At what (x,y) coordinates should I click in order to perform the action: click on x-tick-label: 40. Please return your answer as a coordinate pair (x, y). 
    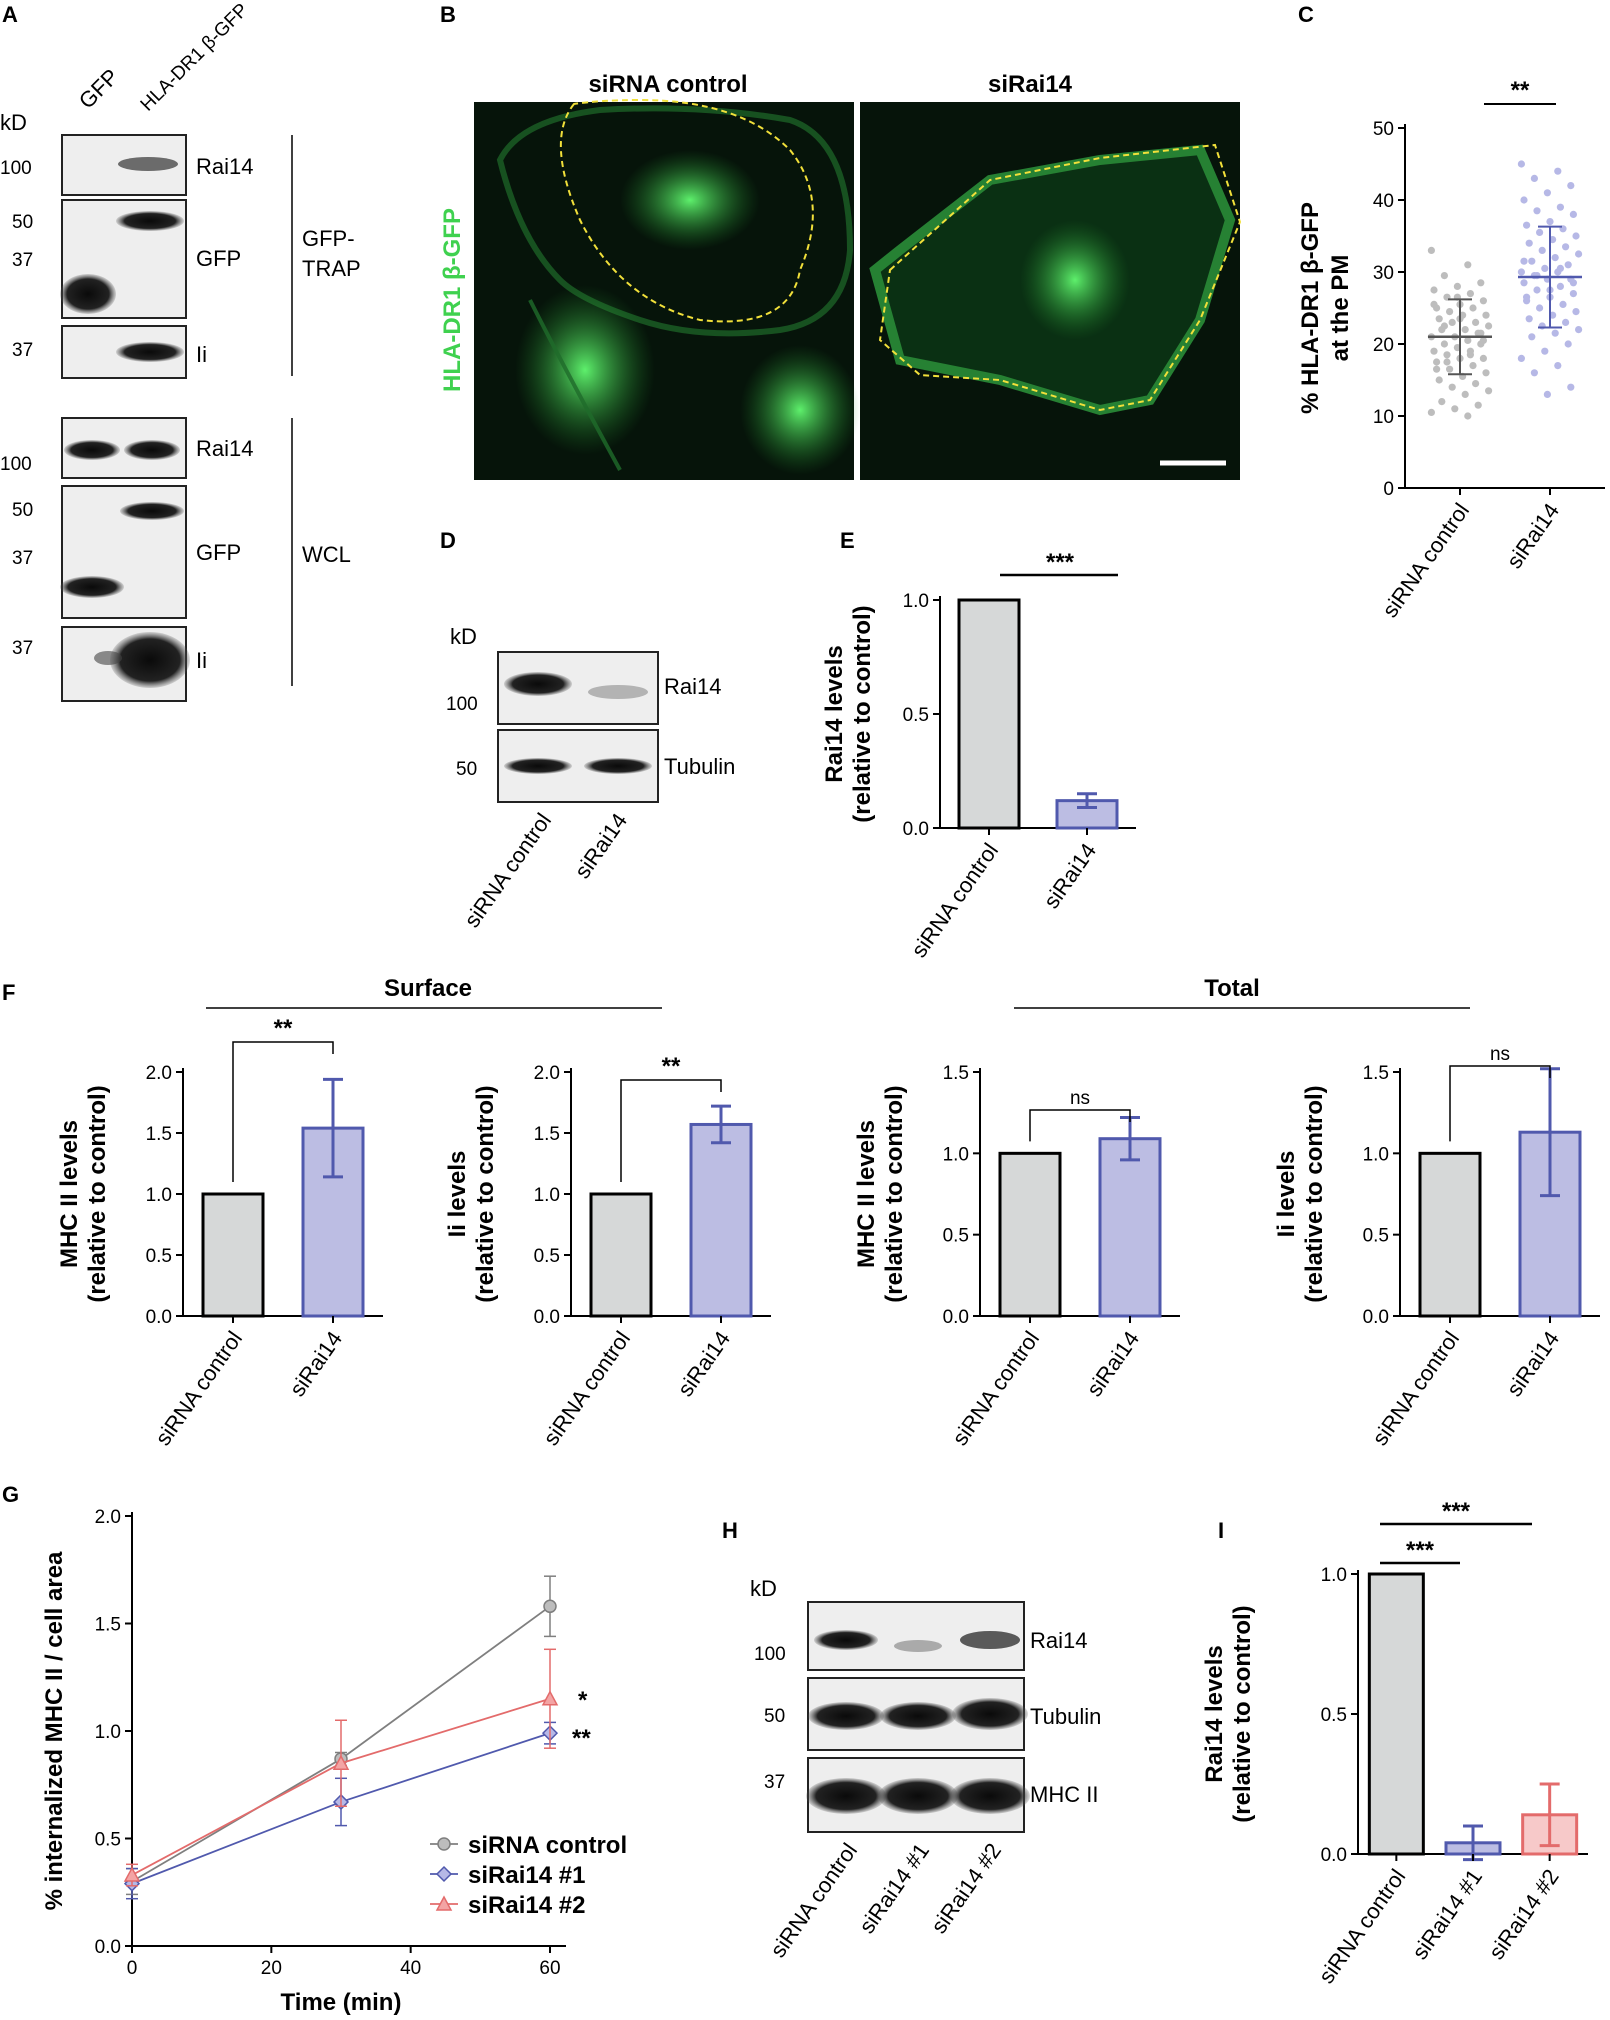
    Looking at the image, I should click on (410, 1968).